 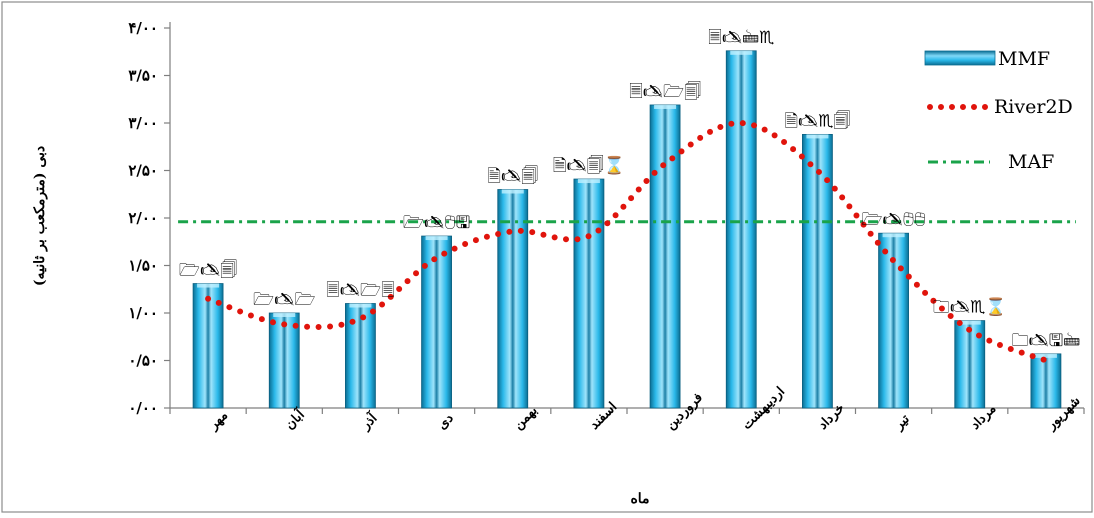 I want to click on x-axis-title: ماه, so click(x=639, y=499).